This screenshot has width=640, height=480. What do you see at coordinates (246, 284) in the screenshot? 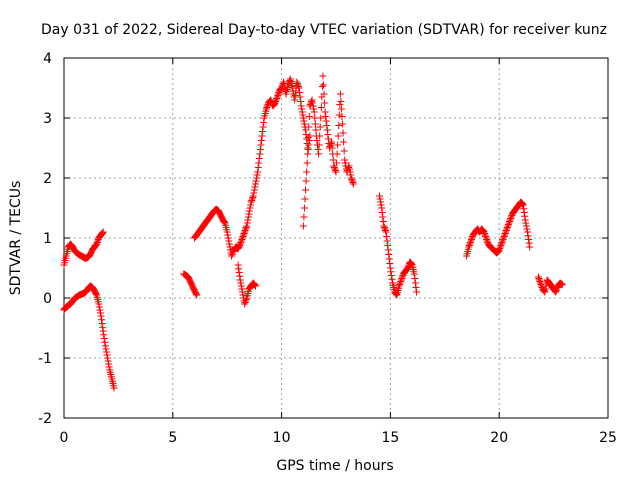
I see `series-seg2_dip` at bounding box center [246, 284].